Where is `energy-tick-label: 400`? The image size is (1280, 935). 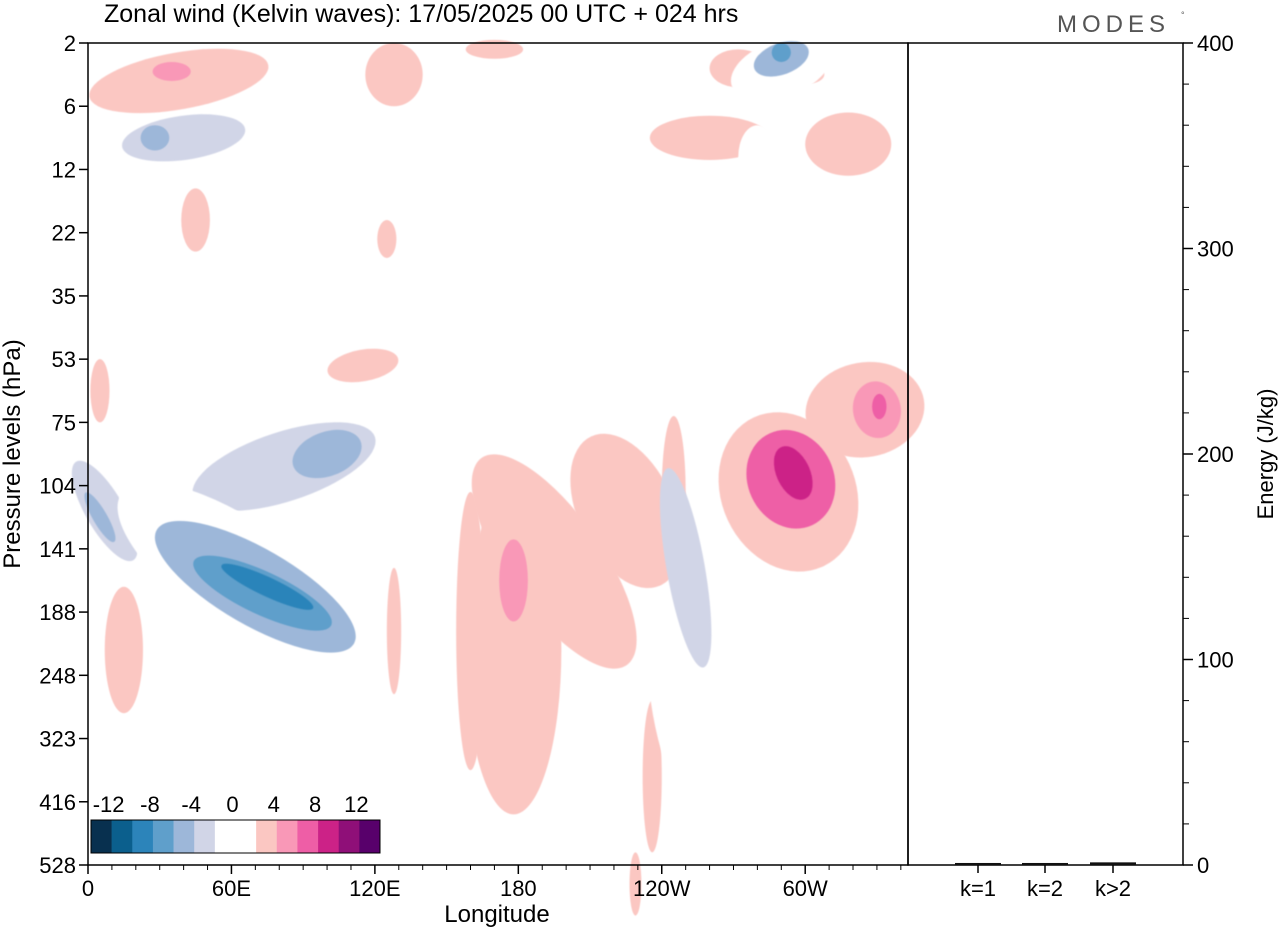 energy-tick-label: 400 is located at coordinates (1215, 43).